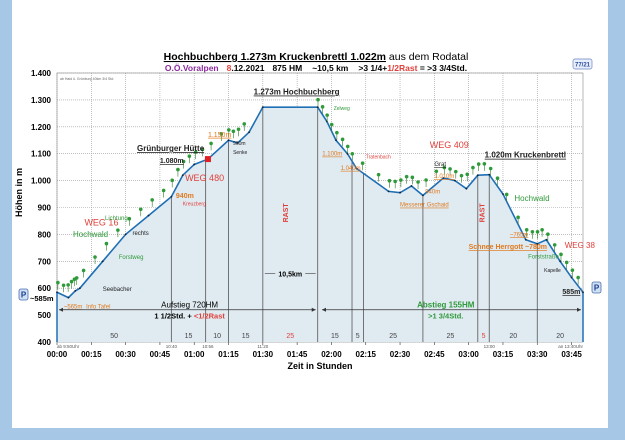  I want to click on annotation-label: 1.150m, so click(220, 135).